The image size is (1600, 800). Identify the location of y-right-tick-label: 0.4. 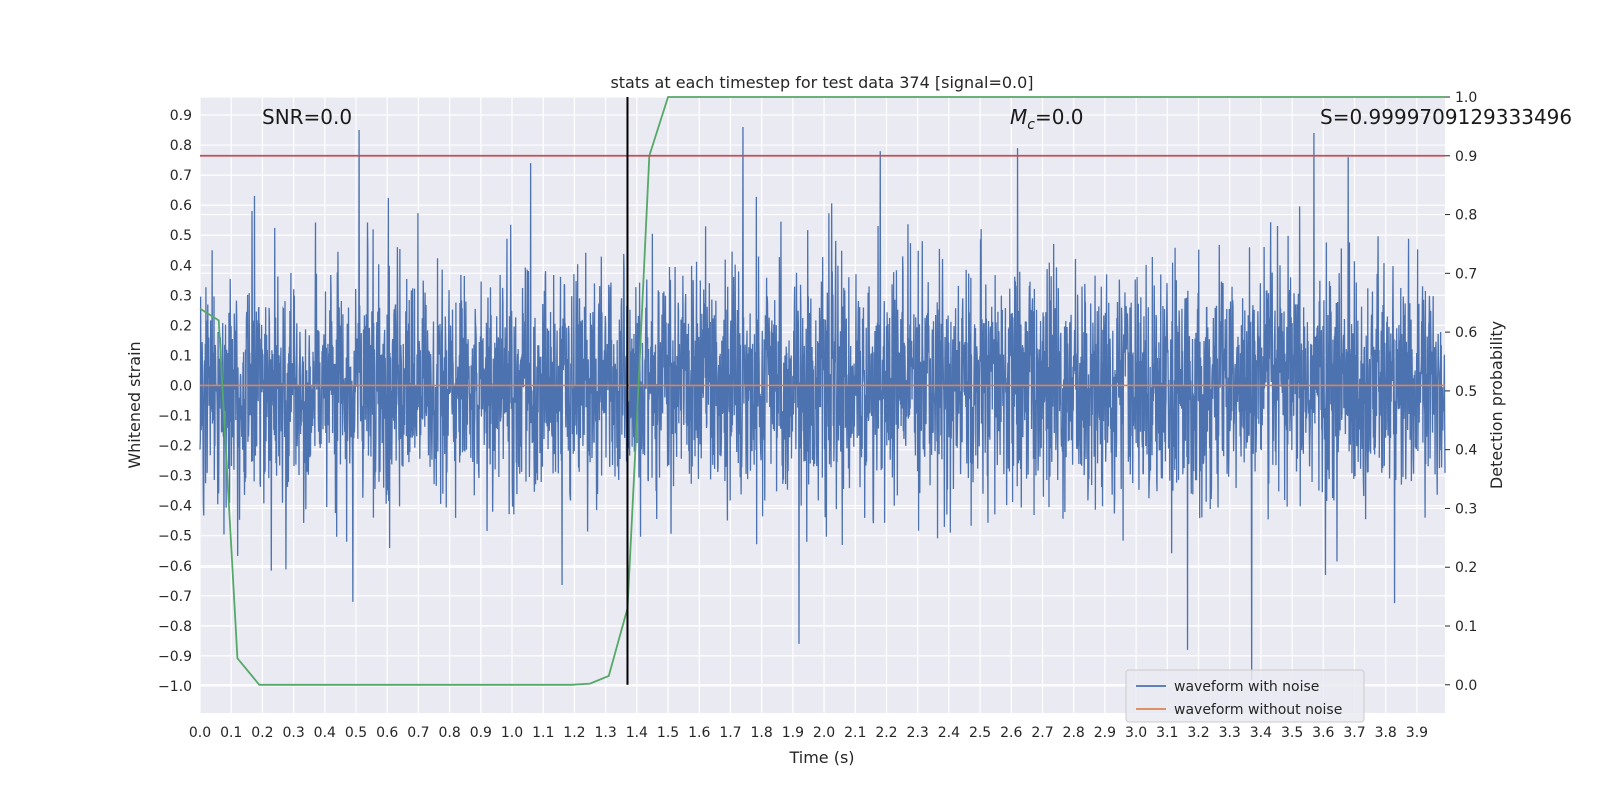
(1466, 451).